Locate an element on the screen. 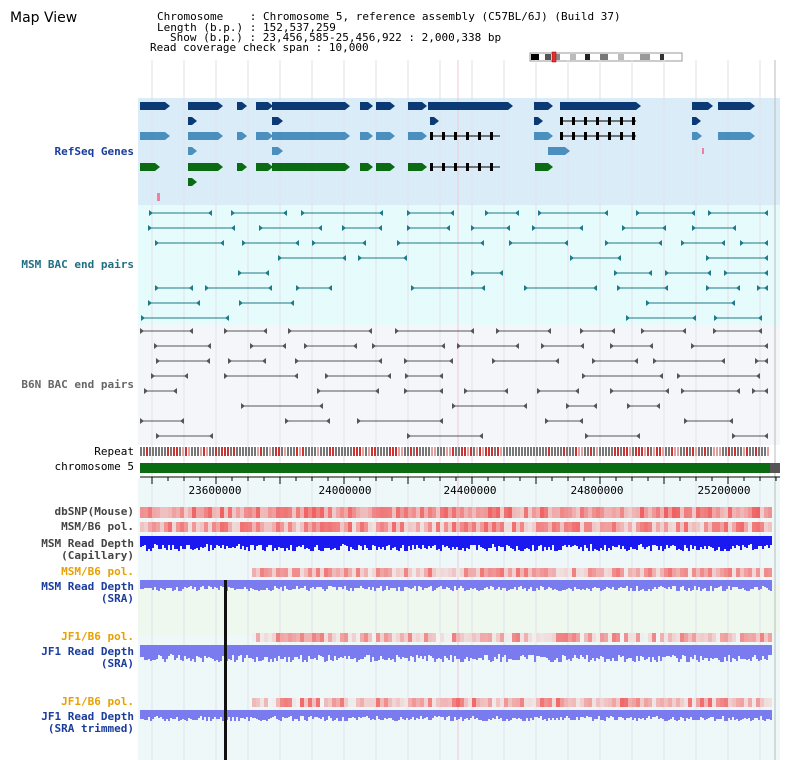 The height and width of the screenshot is (760, 800). msm-read-depth-sra is located at coordinates (456, 585).